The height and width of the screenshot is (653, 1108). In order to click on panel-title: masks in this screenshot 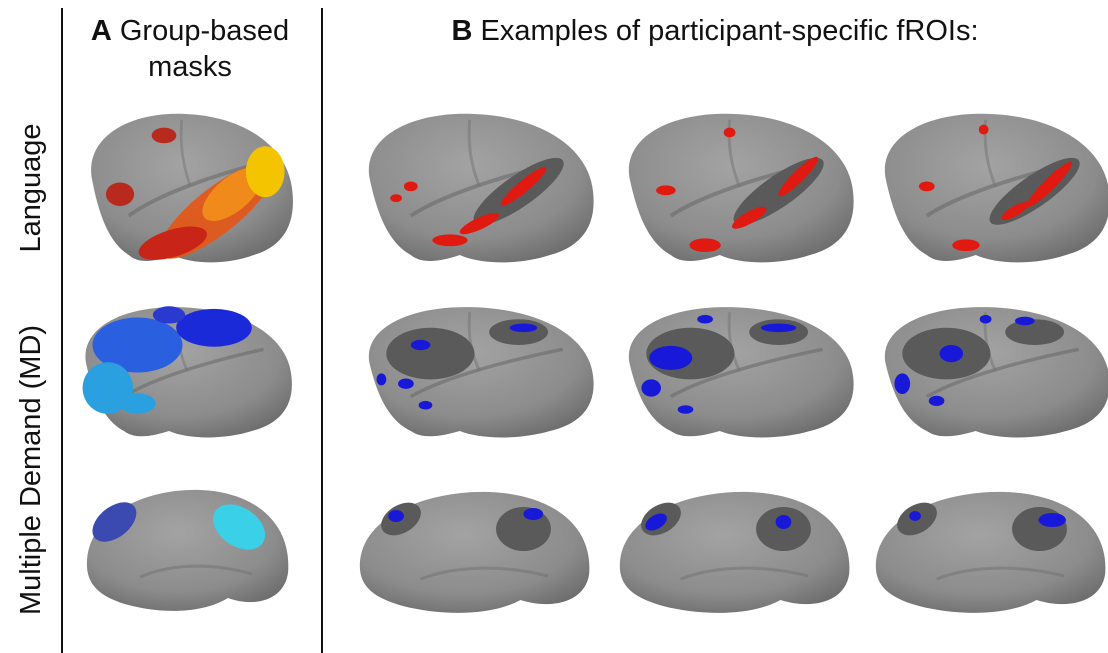, I will do `click(190, 67)`.